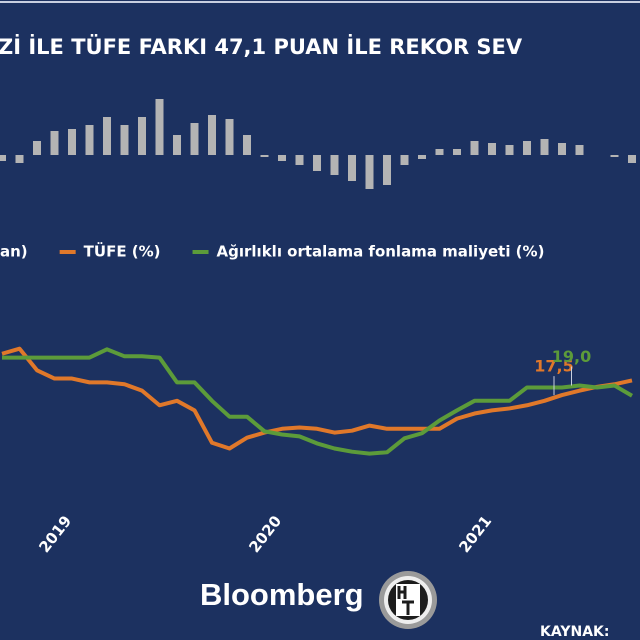  Describe the element at coordinates (14, 252) in the screenshot. I see `legend-label: an)` at that location.